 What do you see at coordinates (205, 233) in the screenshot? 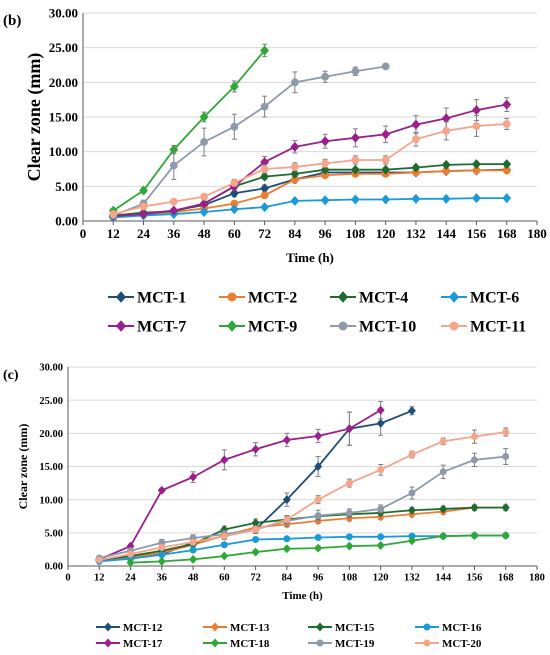
I see `panel-b-x-tick-label: 48` at bounding box center [205, 233].